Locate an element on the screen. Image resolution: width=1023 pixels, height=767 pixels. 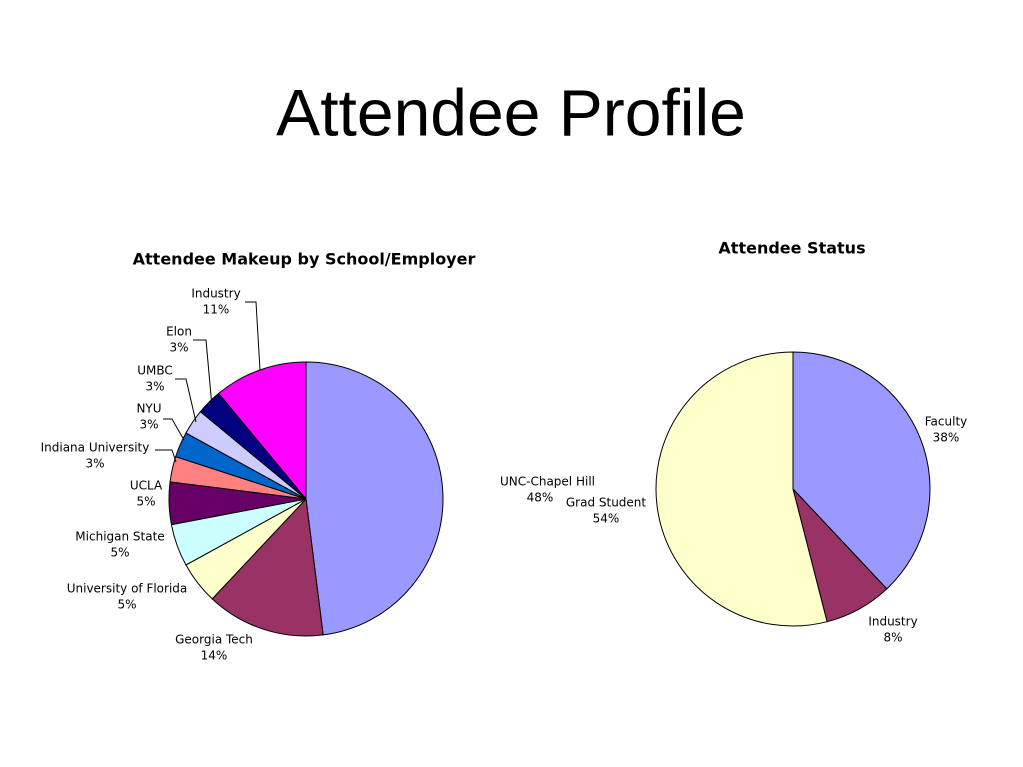
slice-label: UMBC is located at coordinates (155, 371).